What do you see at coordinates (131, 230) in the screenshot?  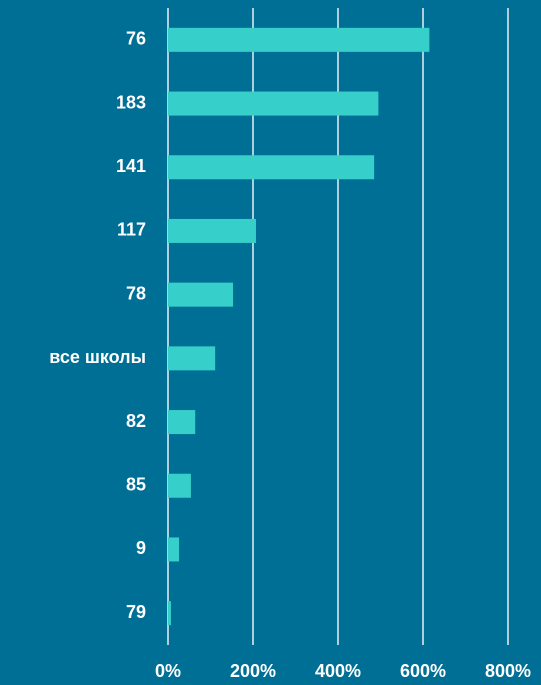 I see `y-tick-label: 117` at bounding box center [131, 230].